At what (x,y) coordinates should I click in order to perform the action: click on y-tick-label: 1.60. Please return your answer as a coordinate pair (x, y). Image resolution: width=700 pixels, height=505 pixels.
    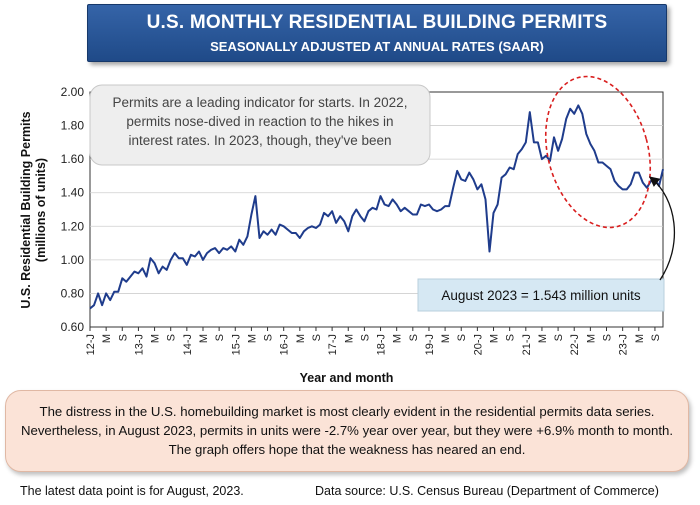
    Looking at the image, I should click on (73, 159).